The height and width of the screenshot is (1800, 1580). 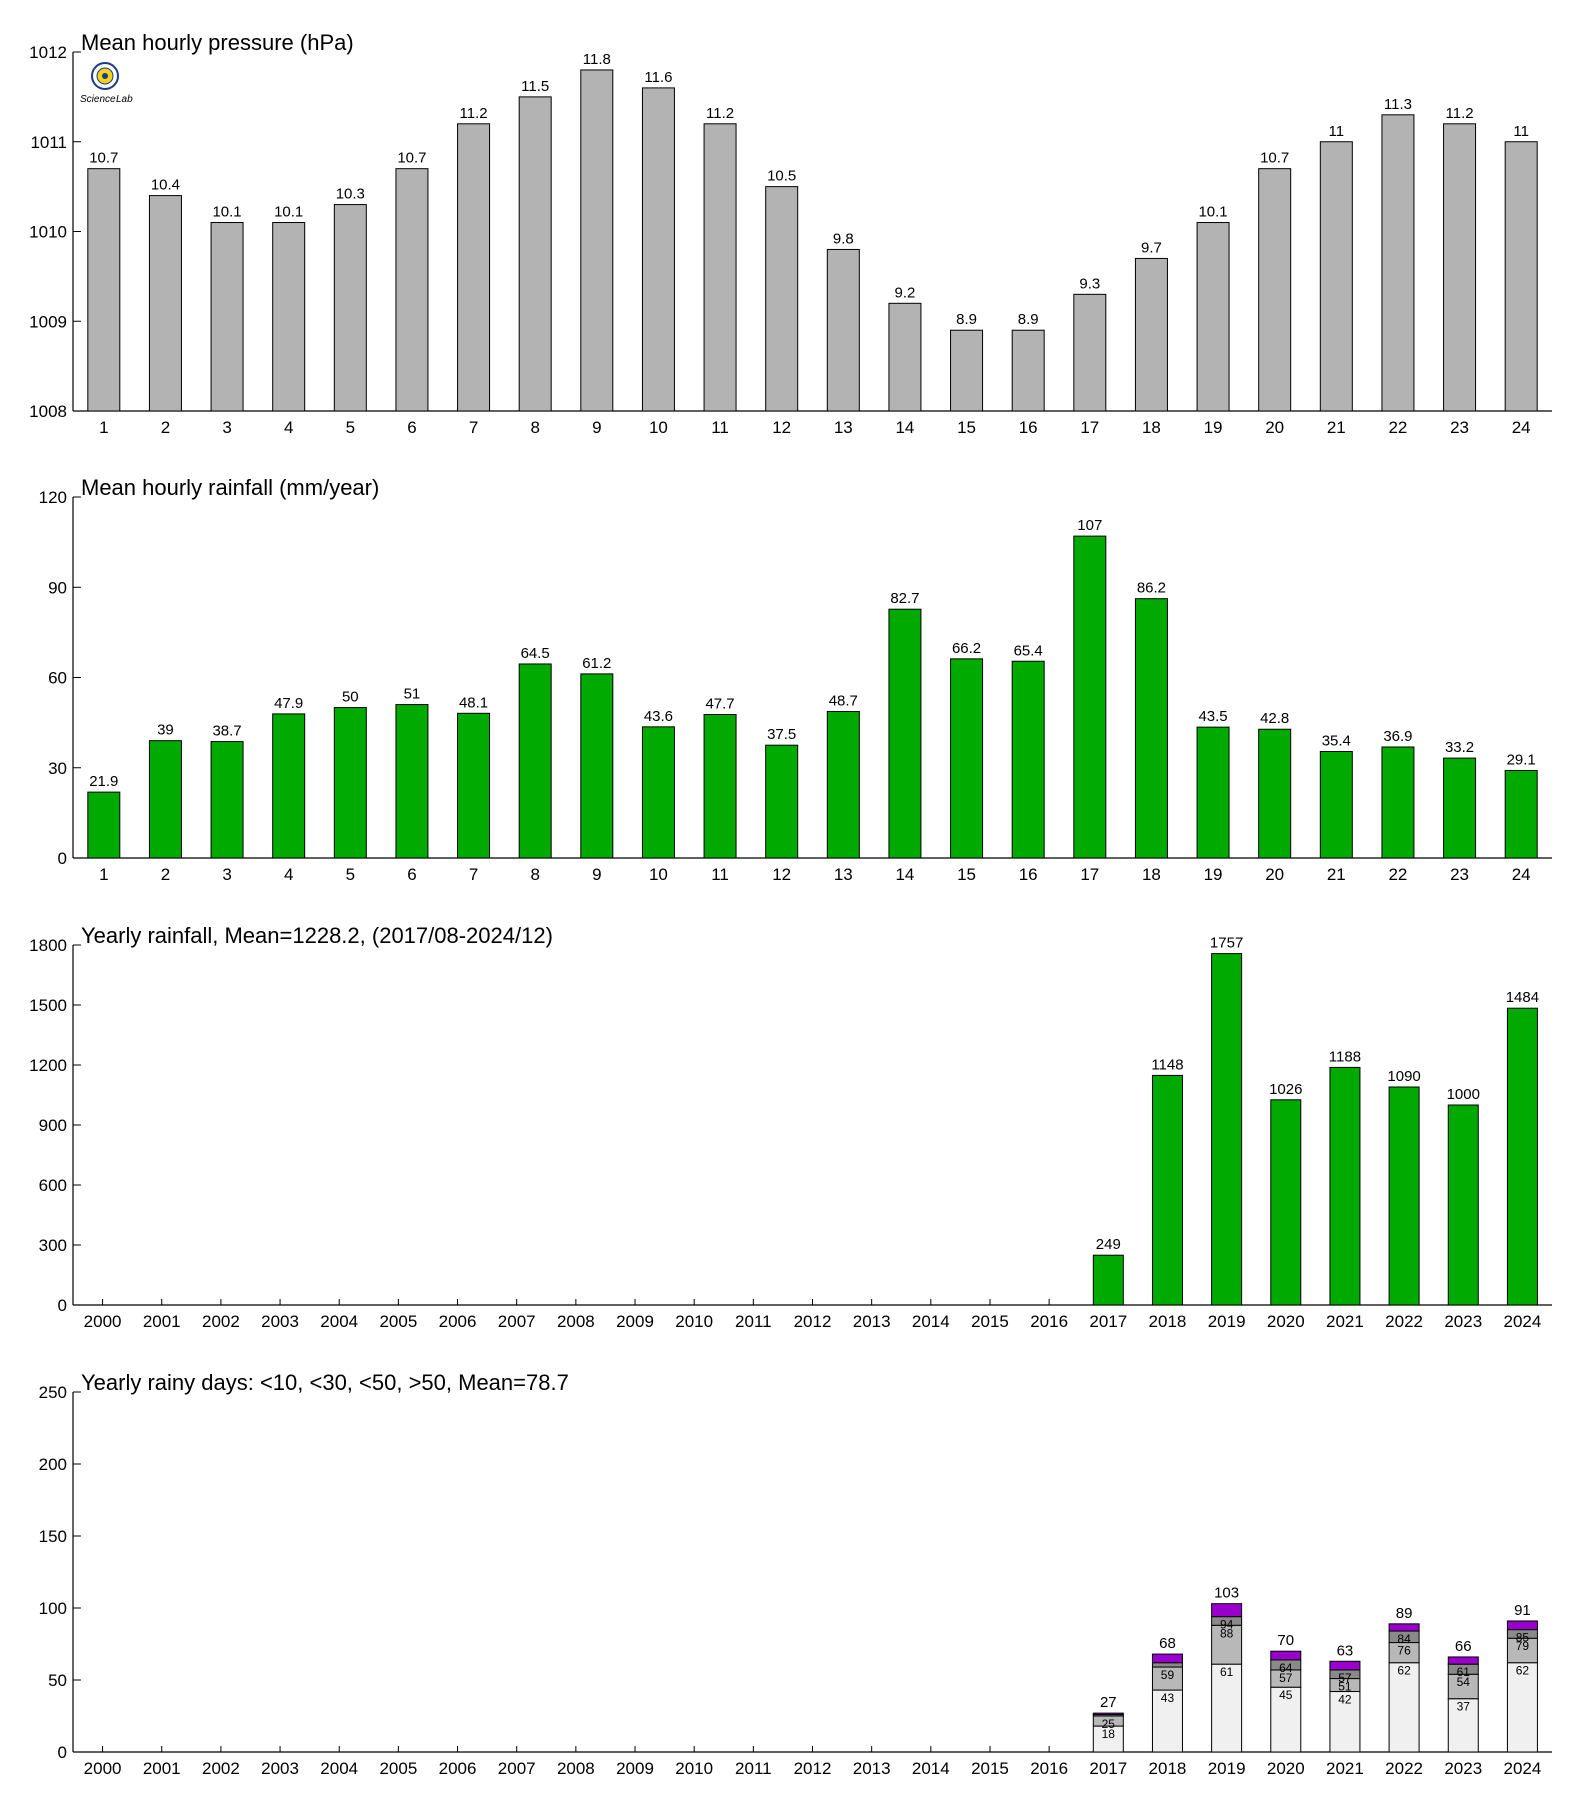 I want to click on x-tick-label: 2013, so click(x=872, y=1321).